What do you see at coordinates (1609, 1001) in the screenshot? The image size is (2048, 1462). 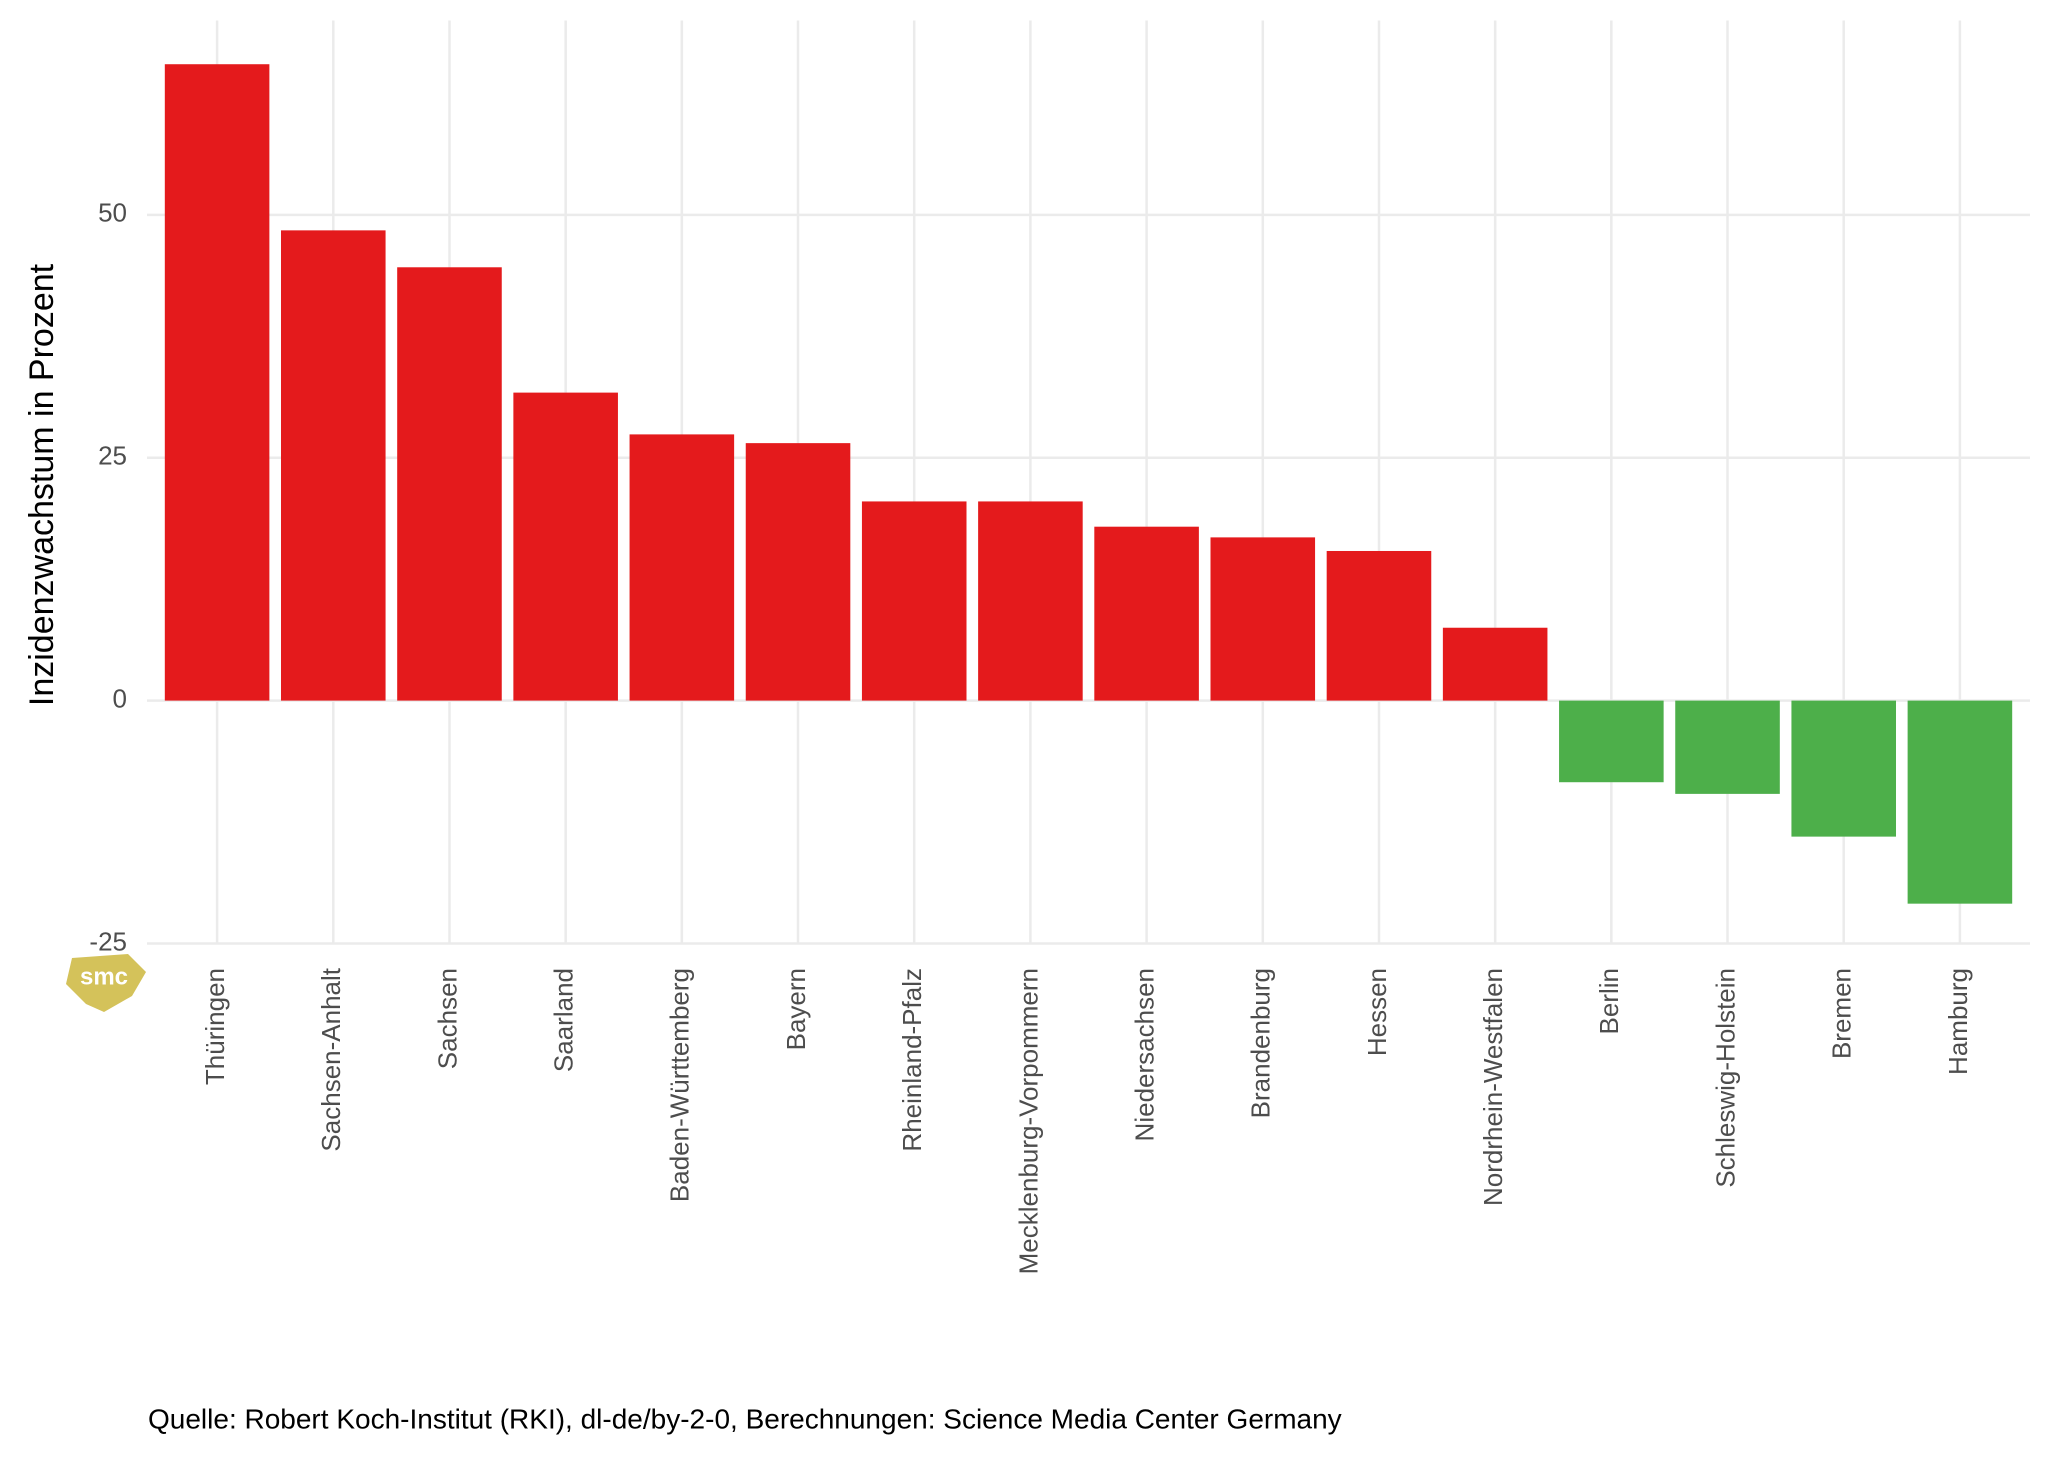 I see `x-tick-label: Berlin` at bounding box center [1609, 1001].